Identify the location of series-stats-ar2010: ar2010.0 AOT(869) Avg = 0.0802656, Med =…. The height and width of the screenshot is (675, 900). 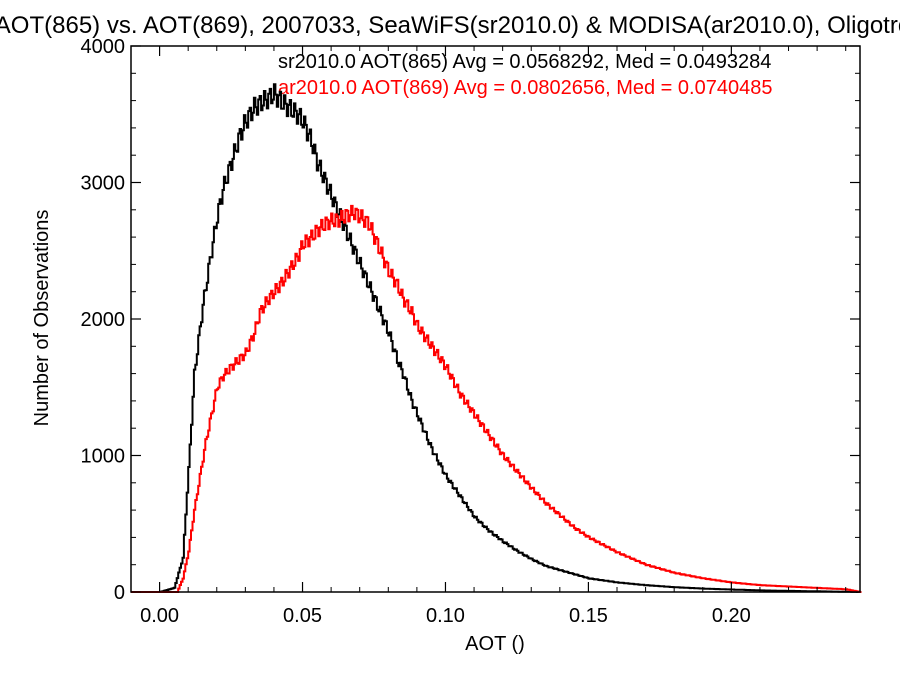
(525, 88).